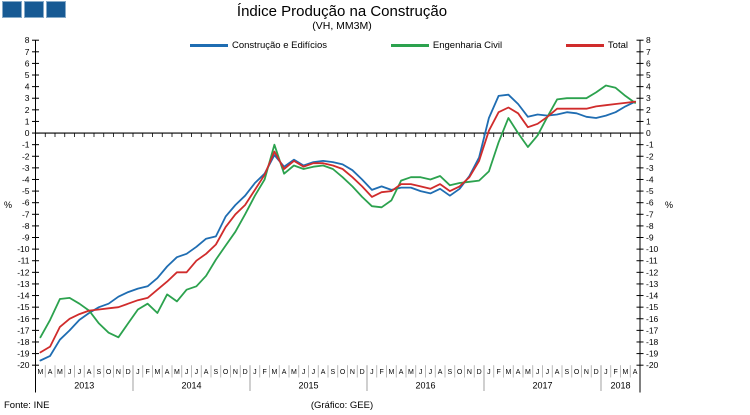 This screenshot has width=750, height=415. Describe the element at coordinates (648, 87) in the screenshot. I see `y-tick-label-right: 4` at that location.